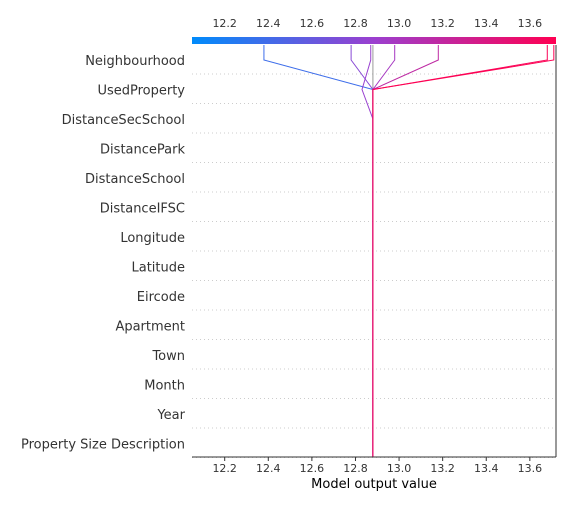  Describe the element at coordinates (355, 23) in the screenshot. I see `x-tick-label-top: 12.8` at that location.